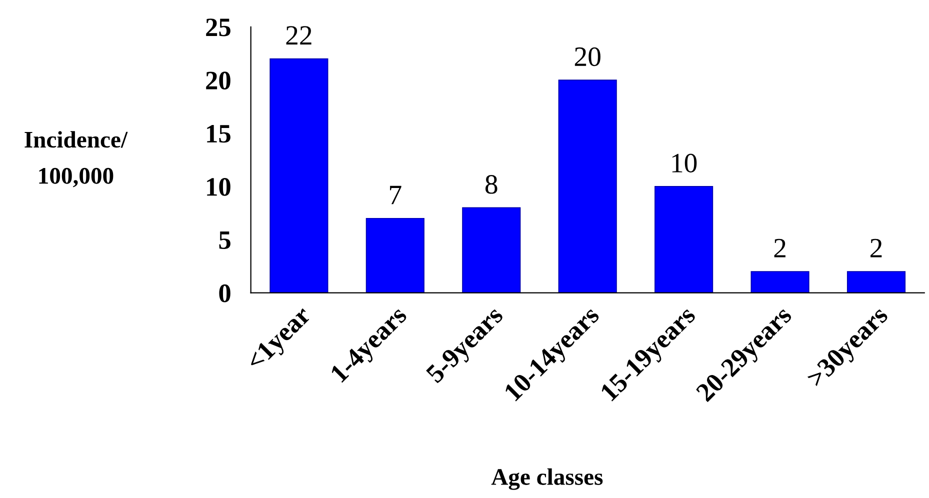 The image size is (929, 498). I want to click on y-axis-title: Incidence/ 100,000, so click(76, 159).